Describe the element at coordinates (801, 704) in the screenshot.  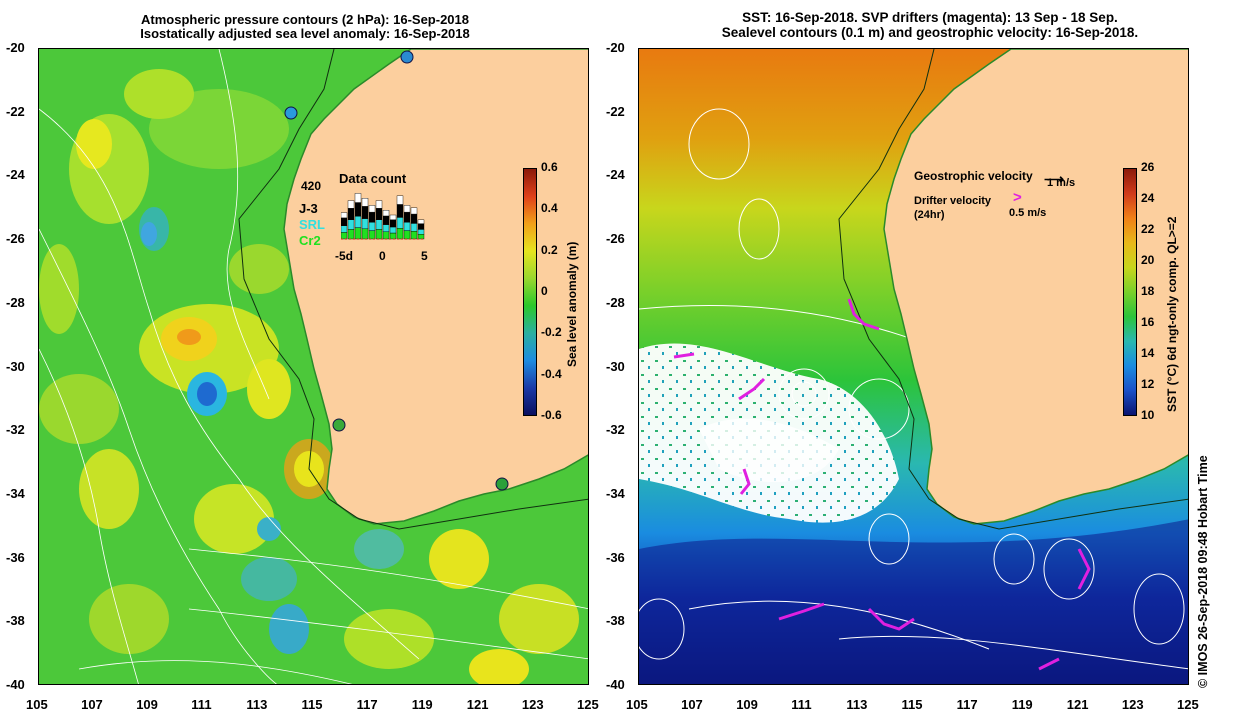
I see `right-lon-tick: 111` at that location.